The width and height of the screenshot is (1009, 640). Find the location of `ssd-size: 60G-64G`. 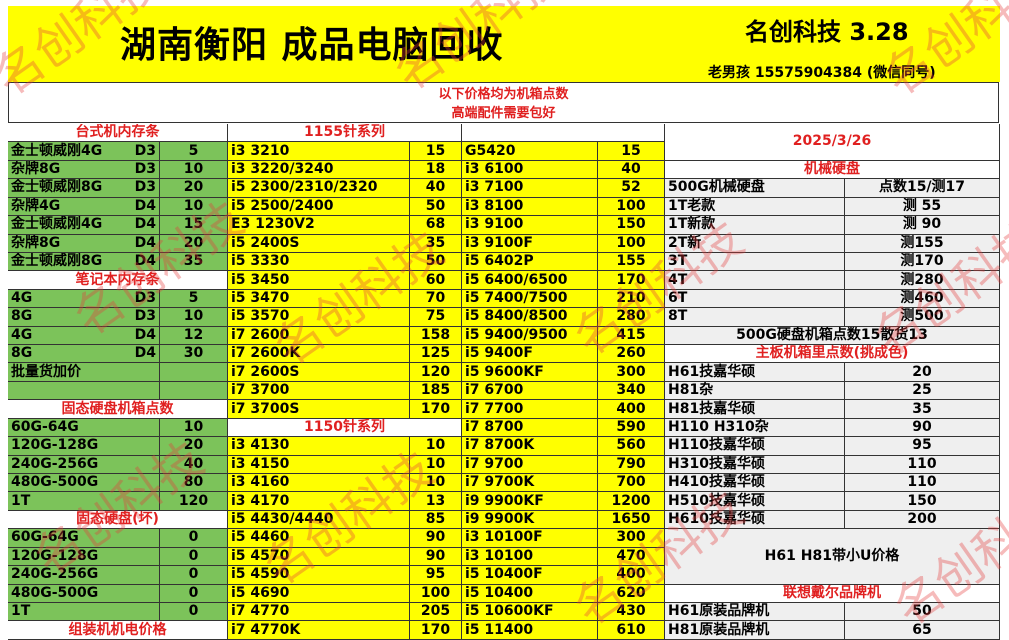

ssd-size: 60G-64G is located at coordinates (84, 538).